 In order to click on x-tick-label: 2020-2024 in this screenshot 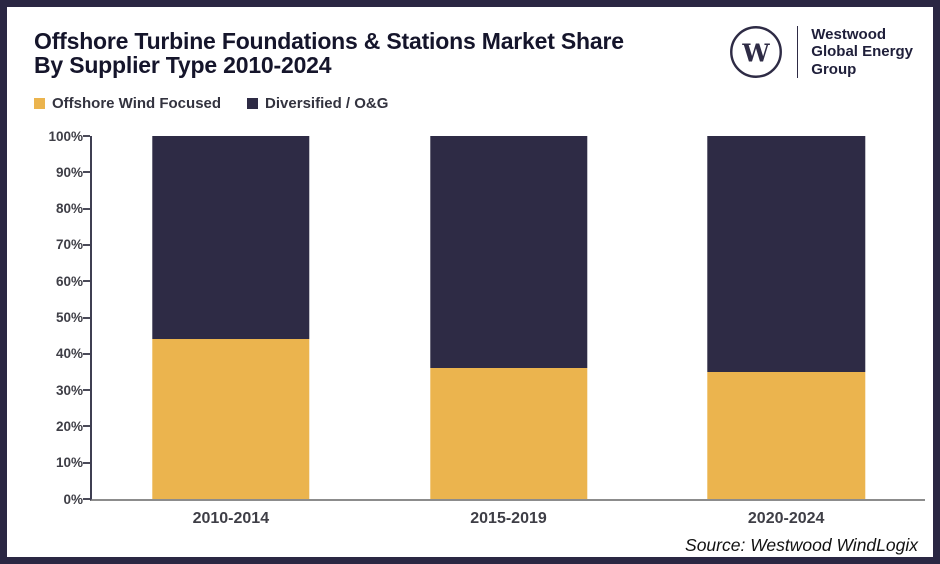, I will do `click(786, 518)`.